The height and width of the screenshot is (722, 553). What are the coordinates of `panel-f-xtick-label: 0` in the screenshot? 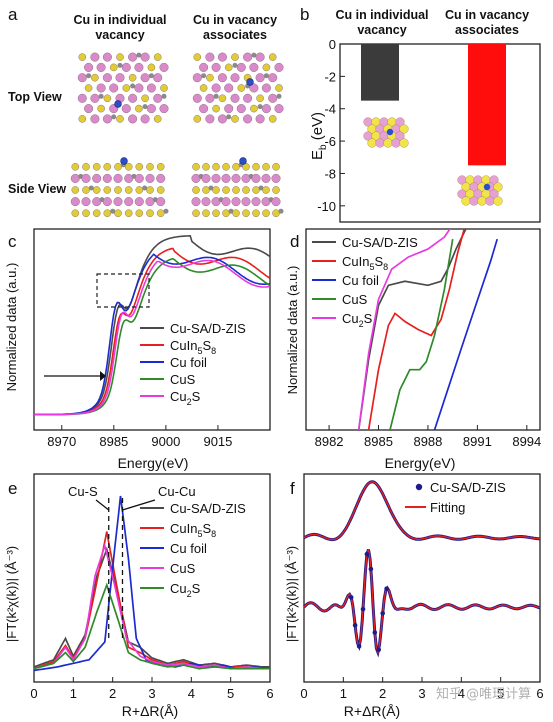 It's located at (303, 693).